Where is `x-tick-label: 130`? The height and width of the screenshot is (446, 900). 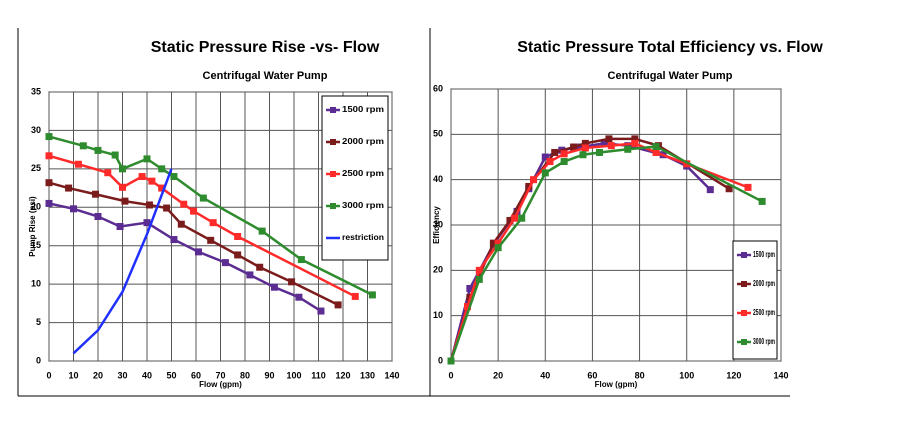 x-tick-label: 130 is located at coordinates (367, 375).